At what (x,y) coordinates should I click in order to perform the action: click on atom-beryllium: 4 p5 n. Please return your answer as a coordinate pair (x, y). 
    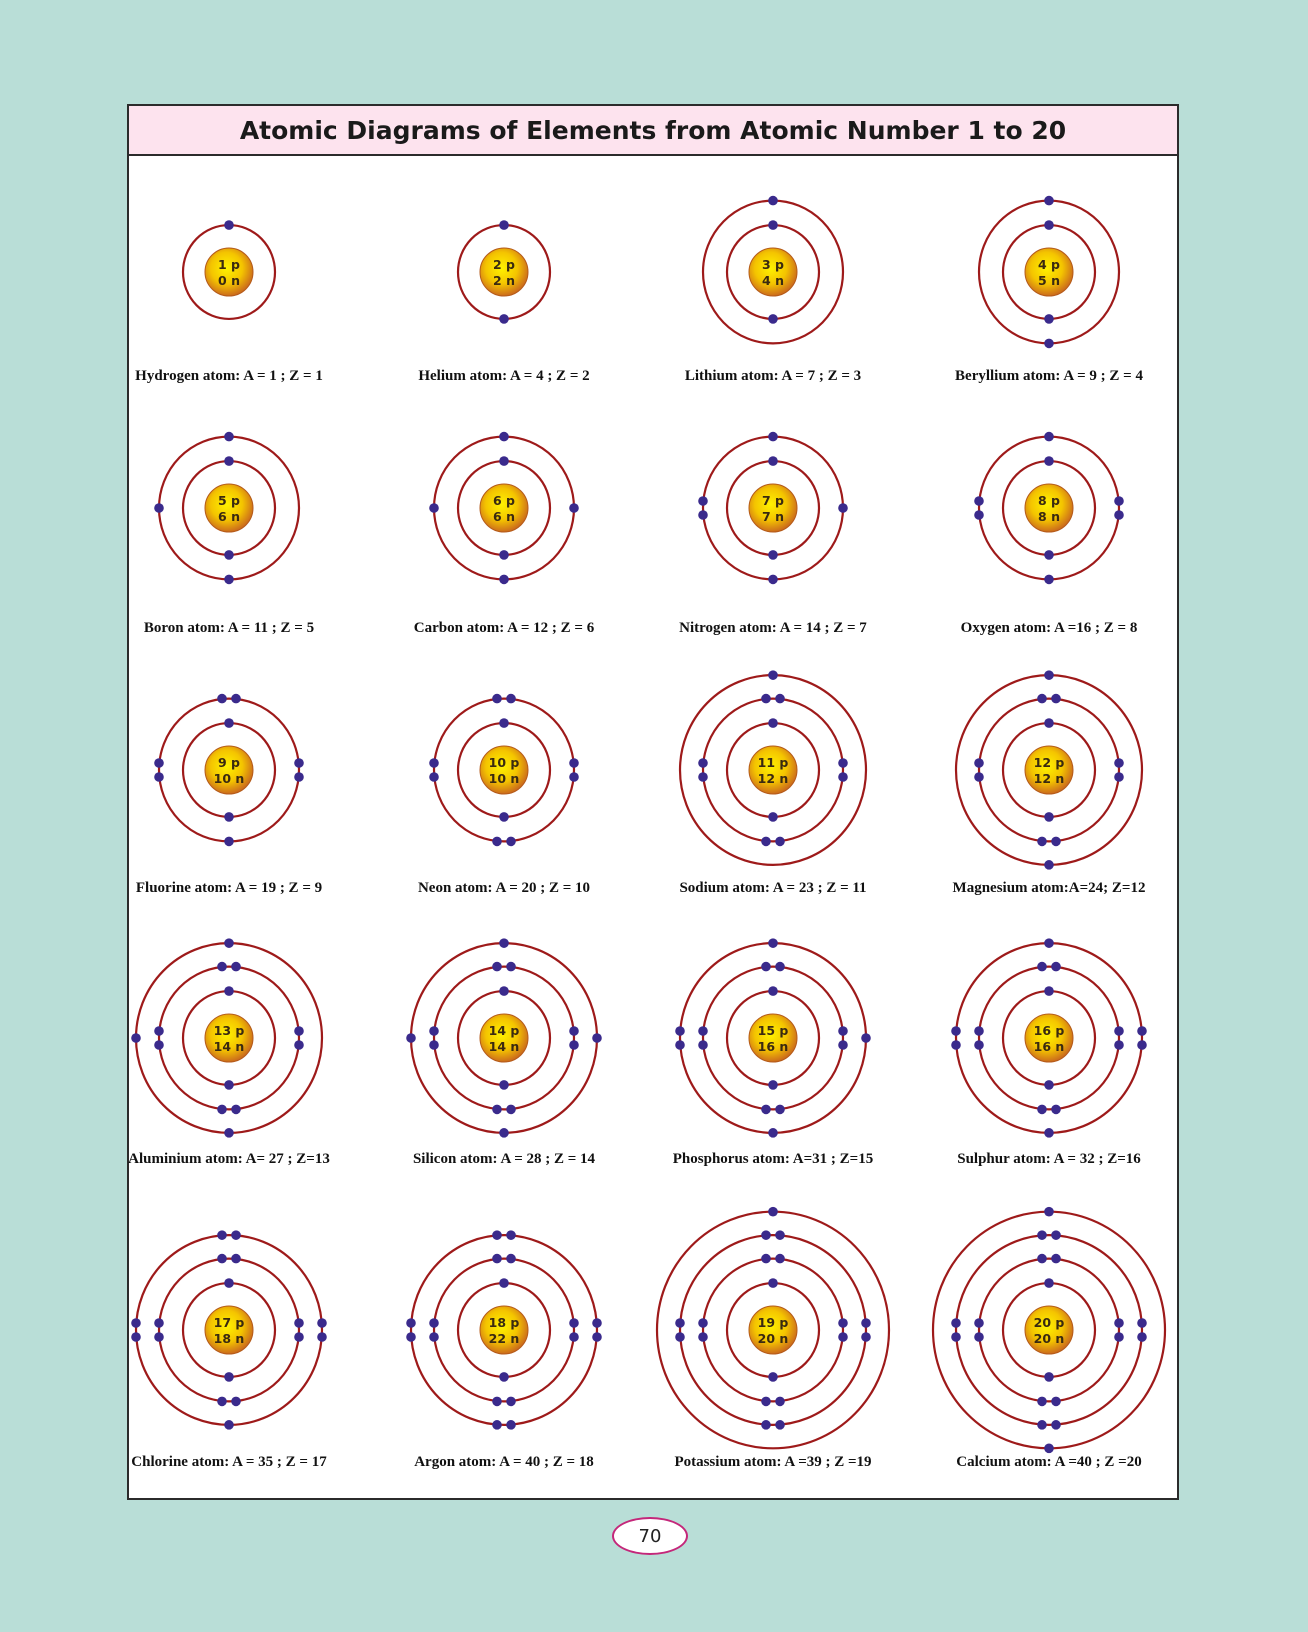
    Looking at the image, I should click on (1049, 272).